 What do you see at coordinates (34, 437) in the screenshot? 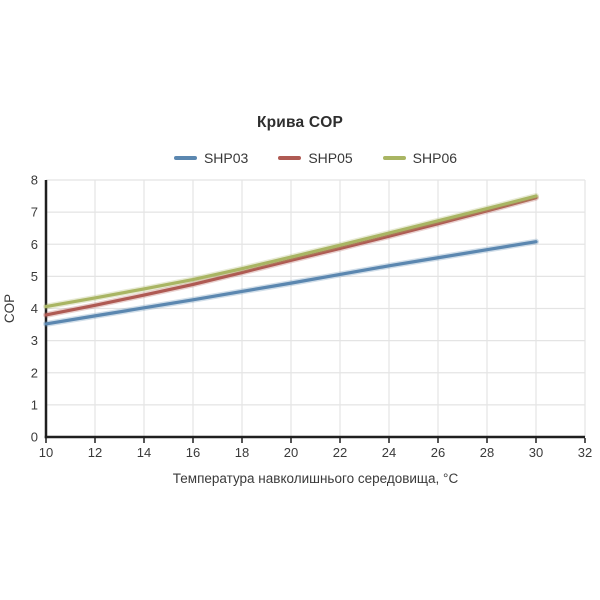
I see `y-tick-label: 0` at bounding box center [34, 437].